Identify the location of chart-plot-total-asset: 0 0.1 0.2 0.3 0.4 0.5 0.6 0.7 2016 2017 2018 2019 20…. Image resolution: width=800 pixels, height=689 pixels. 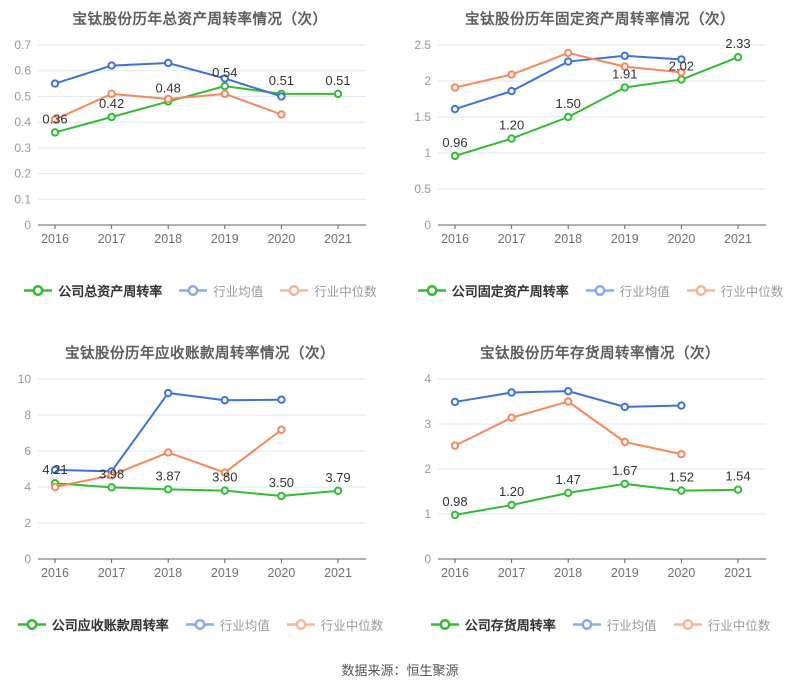
(190, 142).